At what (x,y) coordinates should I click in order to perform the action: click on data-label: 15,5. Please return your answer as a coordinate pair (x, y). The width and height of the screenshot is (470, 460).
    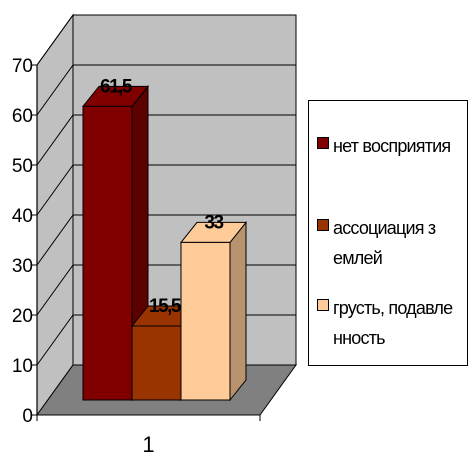
    Looking at the image, I should click on (165, 306).